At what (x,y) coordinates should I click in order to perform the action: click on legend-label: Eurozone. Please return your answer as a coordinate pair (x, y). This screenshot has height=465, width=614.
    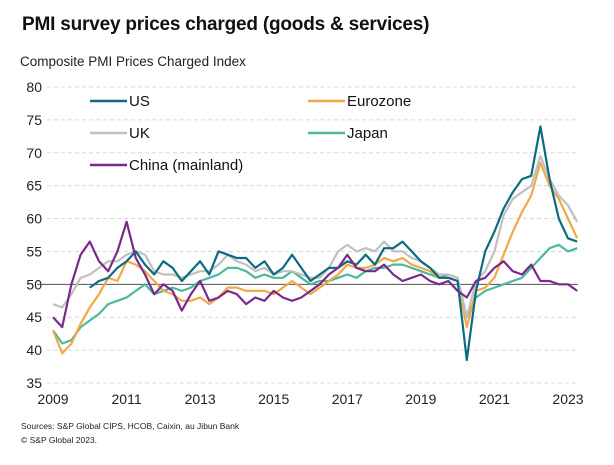
    Looking at the image, I should click on (379, 101).